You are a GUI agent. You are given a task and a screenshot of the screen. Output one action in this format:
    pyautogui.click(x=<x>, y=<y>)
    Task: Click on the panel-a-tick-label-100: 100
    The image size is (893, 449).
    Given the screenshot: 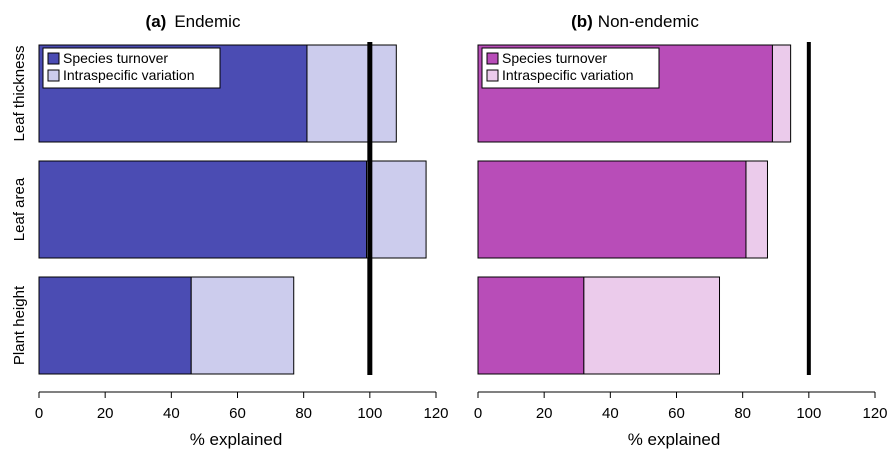 What is the action you would take?
    pyautogui.click(x=369, y=413)
    